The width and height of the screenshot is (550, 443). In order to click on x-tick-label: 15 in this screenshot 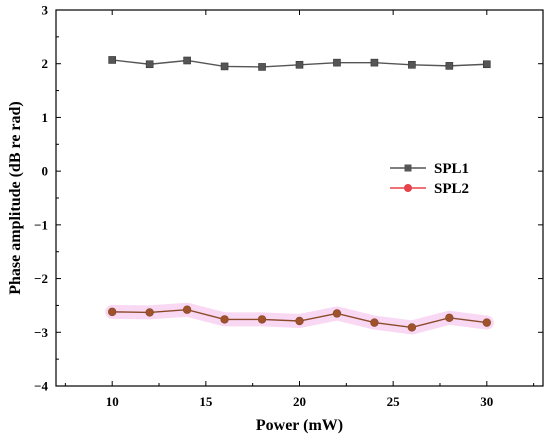, I will do `click(206, 401)`.